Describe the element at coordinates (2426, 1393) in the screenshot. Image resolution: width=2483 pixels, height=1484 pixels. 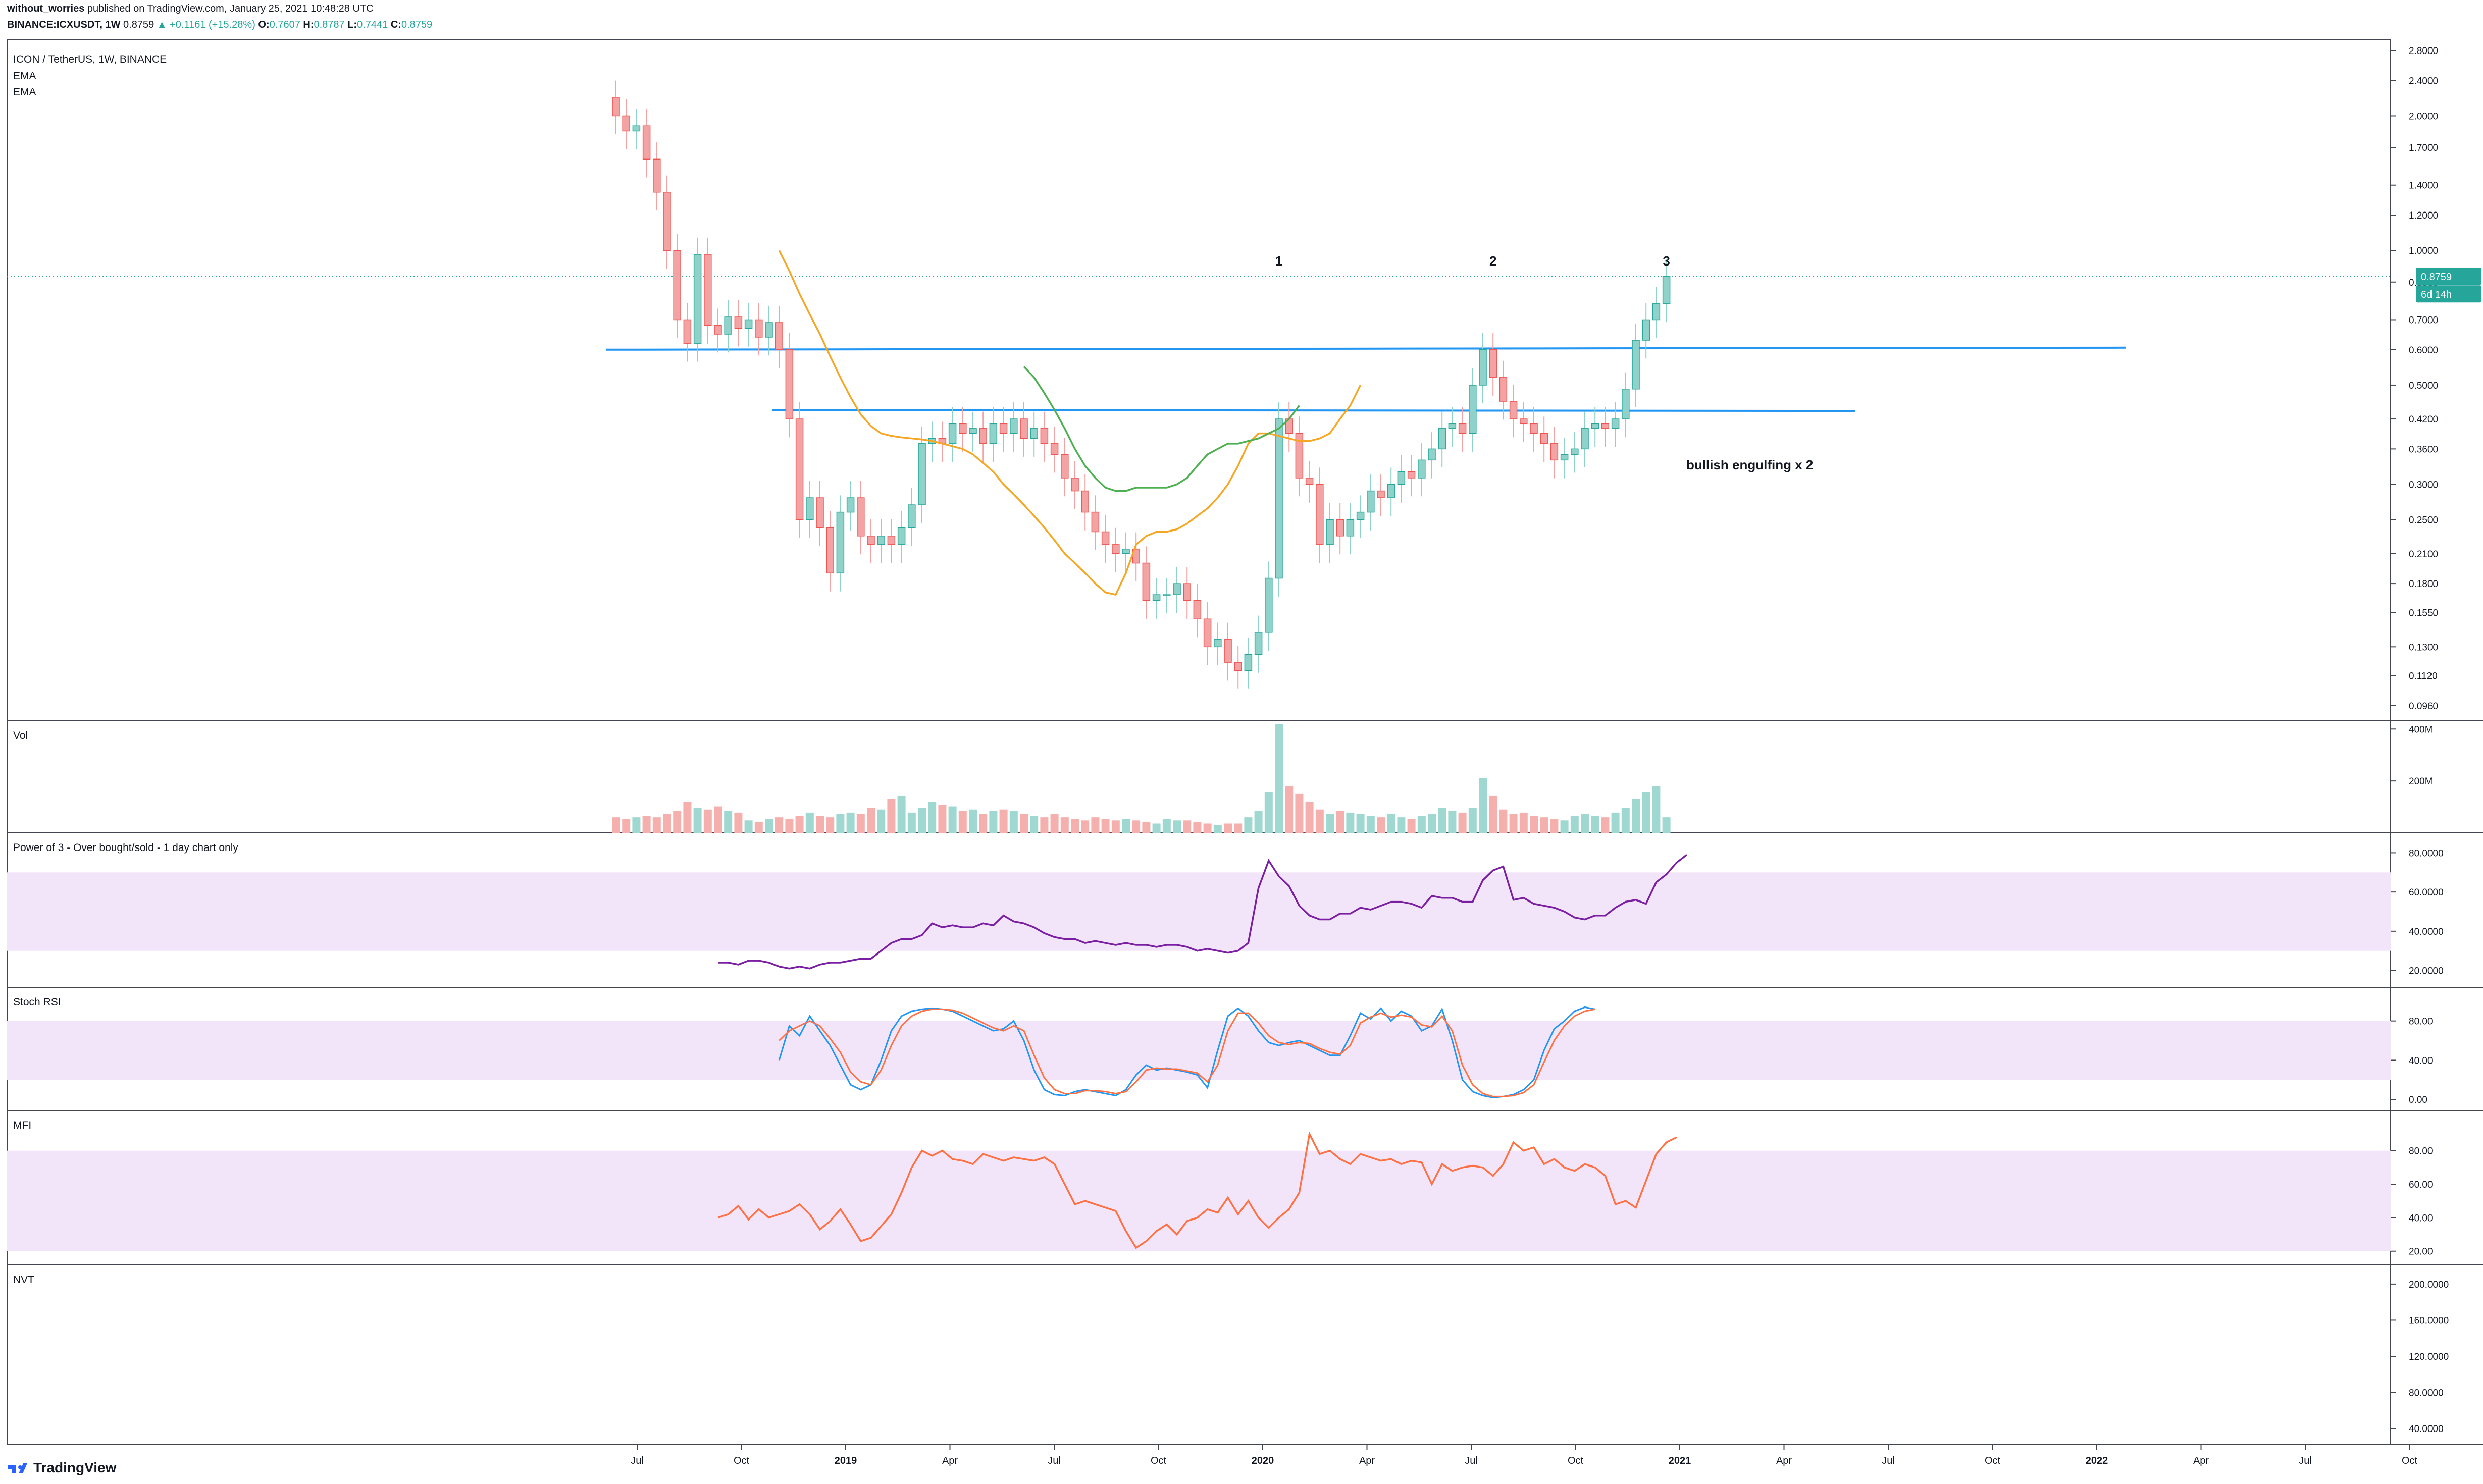
I see `osc-axis-label: 80.0000` at that location.